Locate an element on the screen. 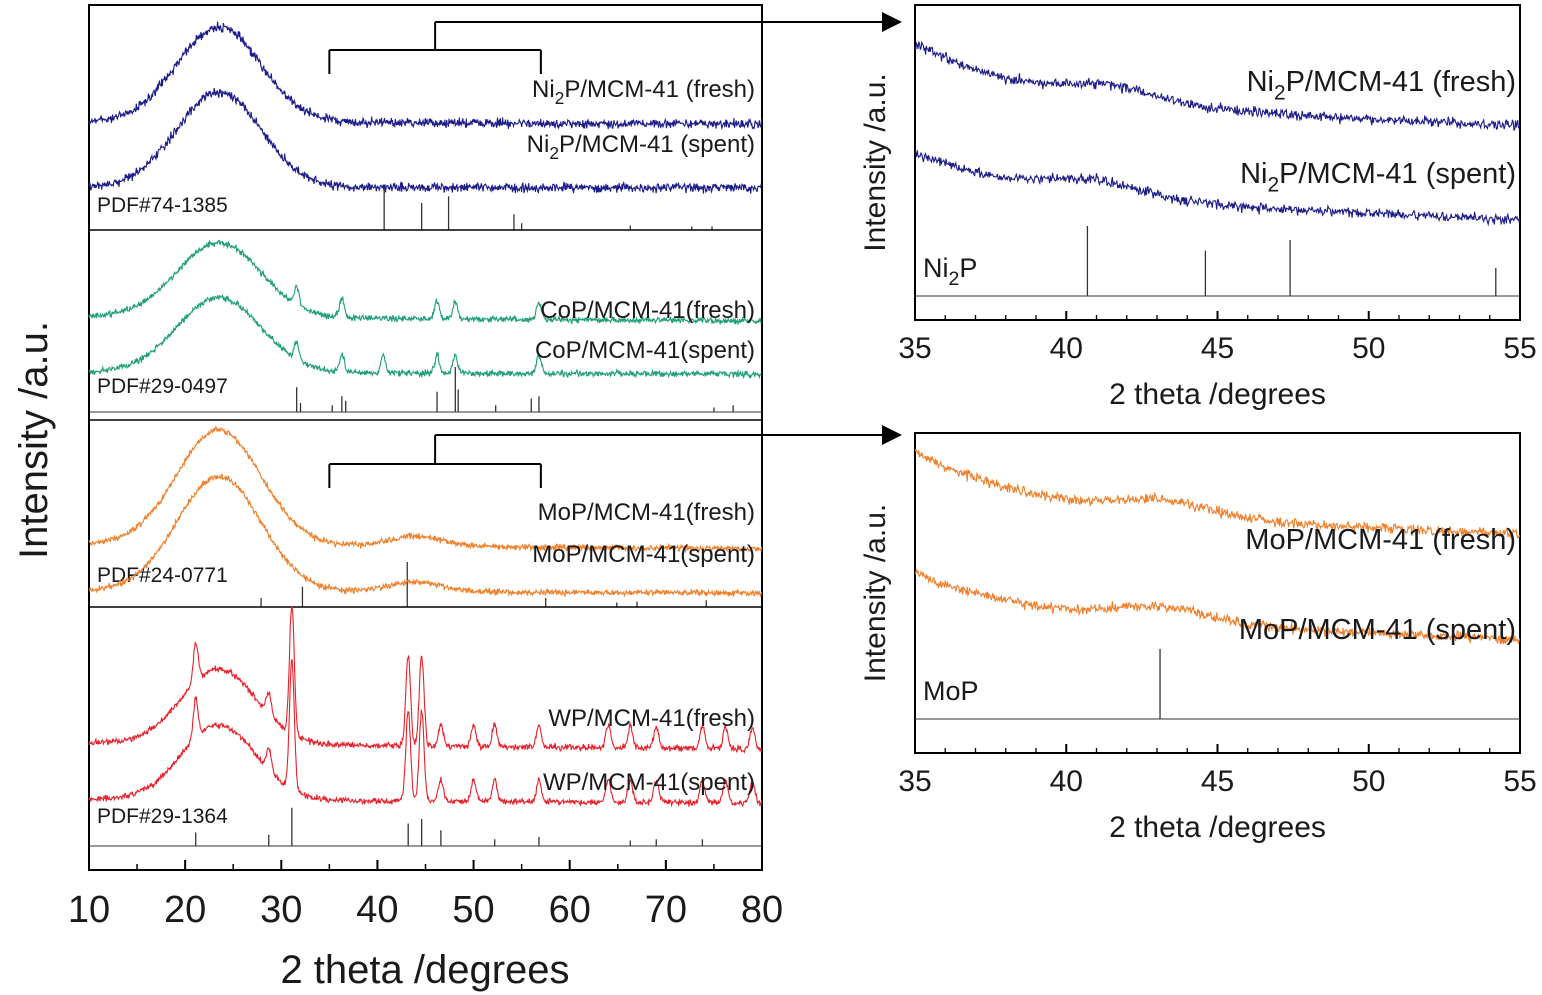  wp-trace-fresh is located at coordinates (425, 680).